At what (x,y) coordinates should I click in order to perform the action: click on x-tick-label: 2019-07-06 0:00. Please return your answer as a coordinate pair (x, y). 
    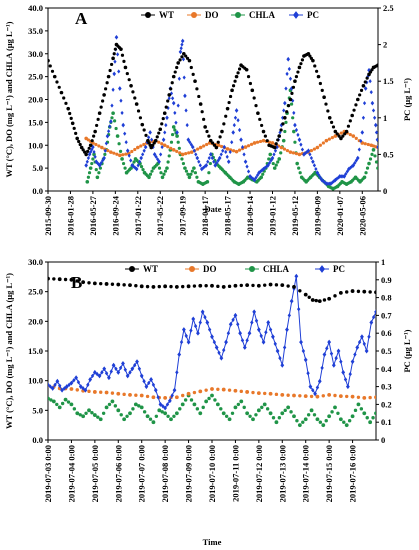
    Looking at the image, I should click on (118, 473).